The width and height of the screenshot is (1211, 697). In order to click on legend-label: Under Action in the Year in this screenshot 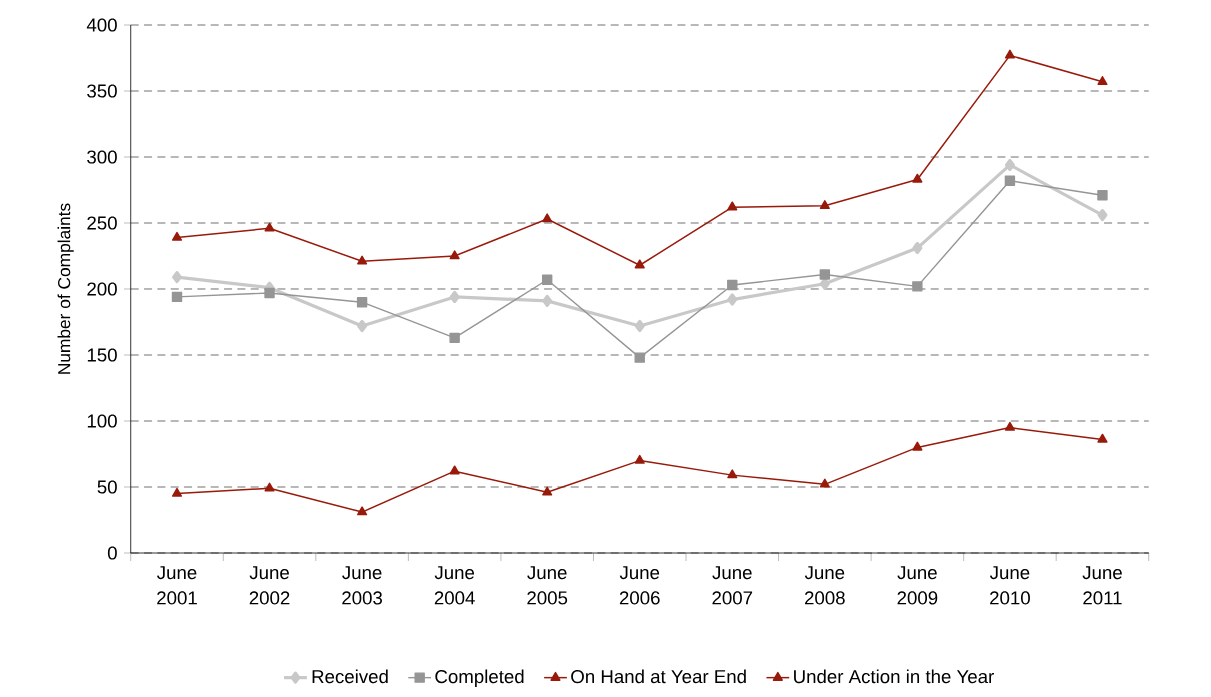, I will do `click(894, 676)`.